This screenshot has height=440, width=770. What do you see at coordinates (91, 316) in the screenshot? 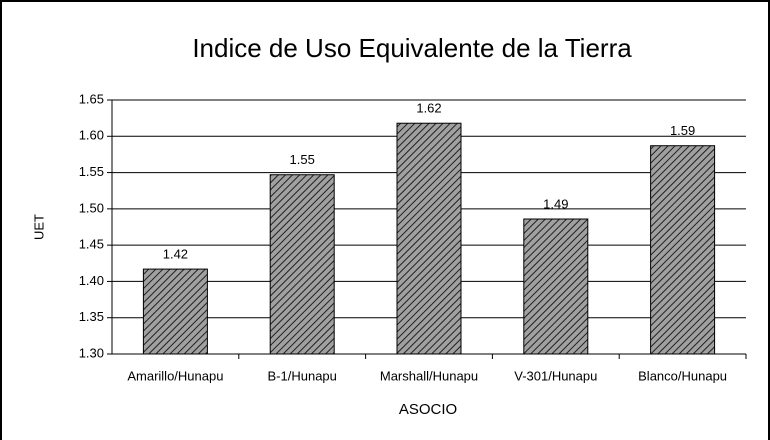
I see `y-tick-label: 1.35` at bounding box center [91, 316].